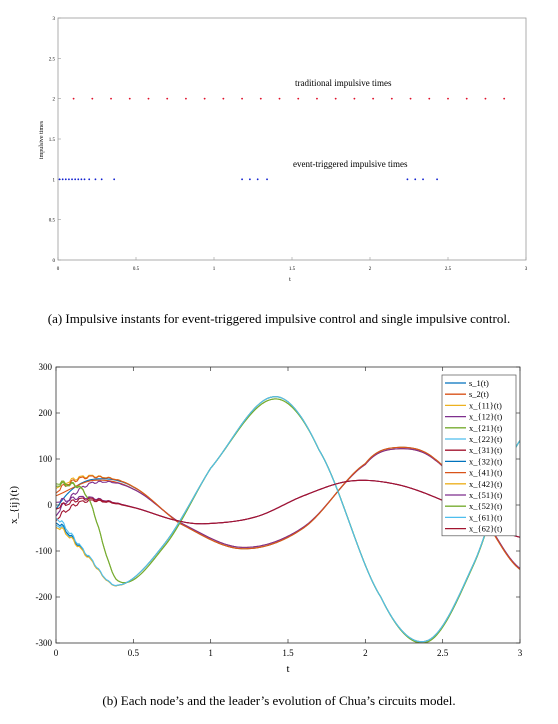  Describe the element at coordinates (46, 367) in the screenshot. I see `y-tick-label-b: 300` at that location.